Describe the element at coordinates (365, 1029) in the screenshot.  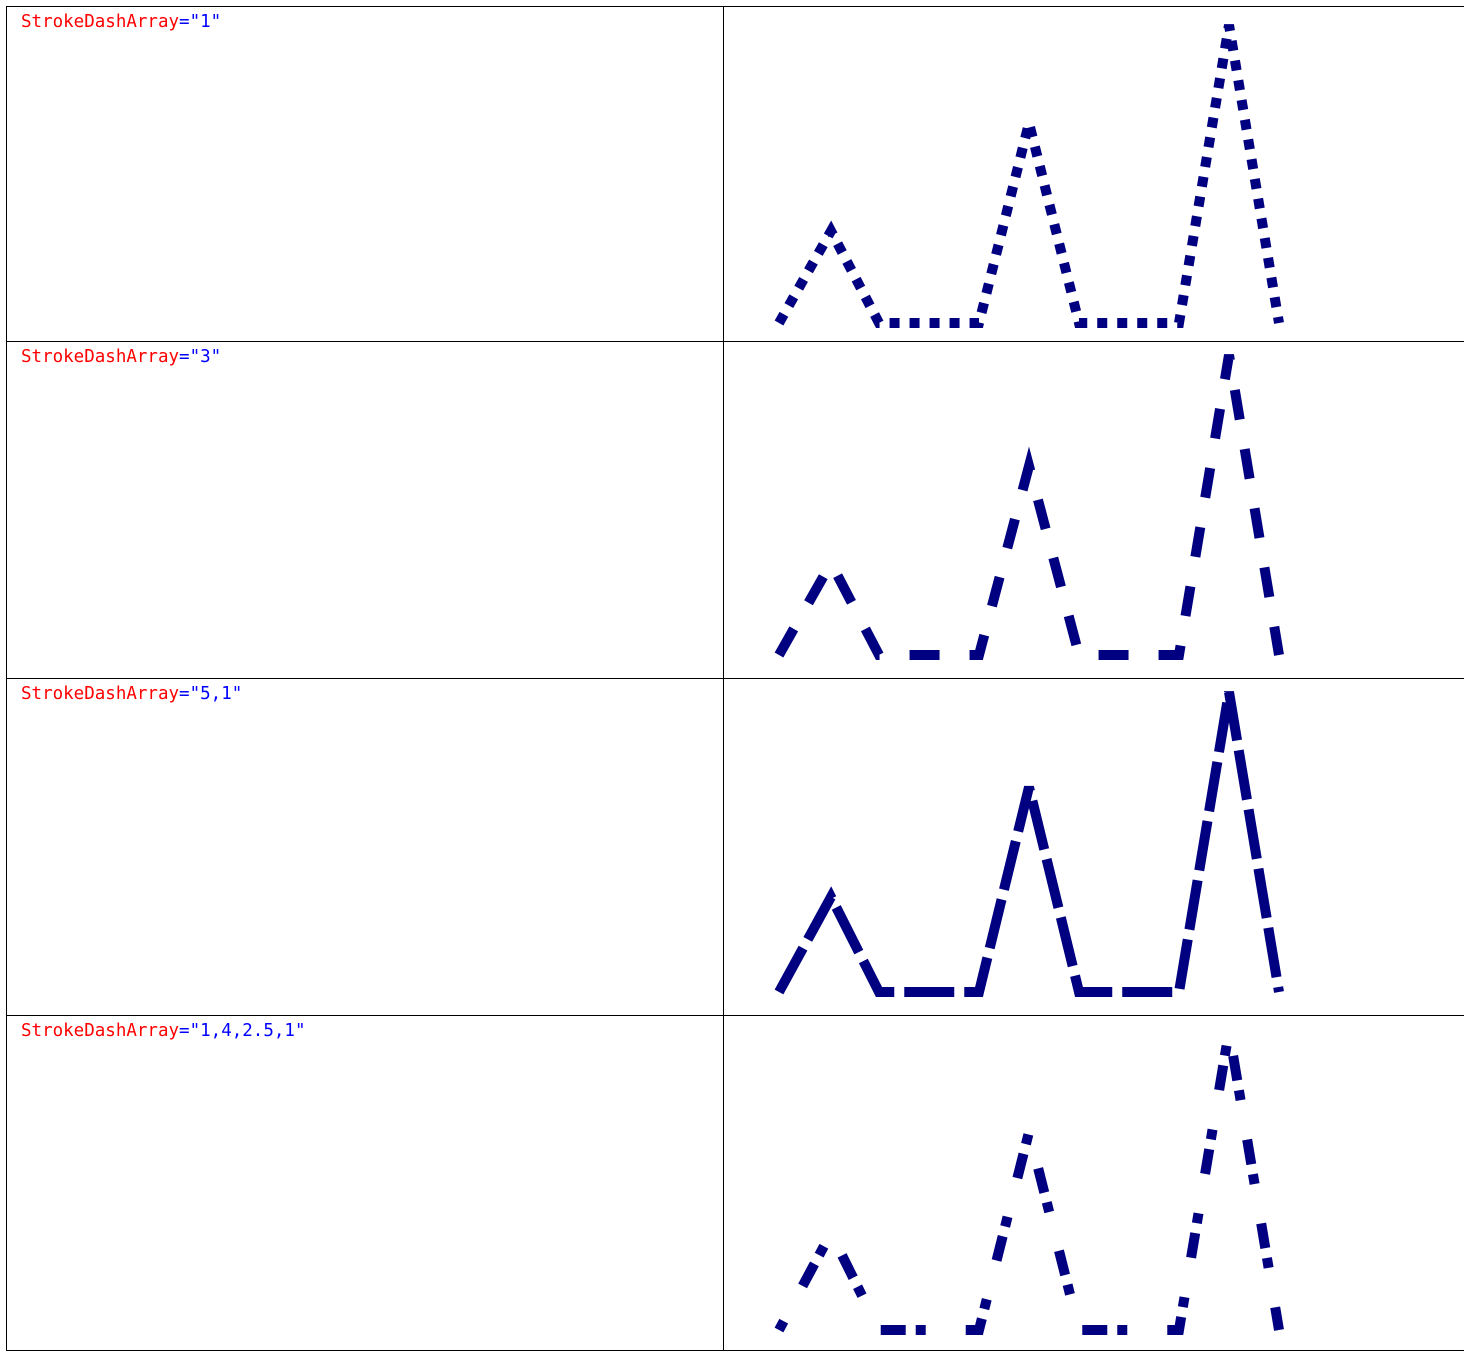
I see `code-snippet: StrokeDashArray="1,4,2.5,1"` at that location.